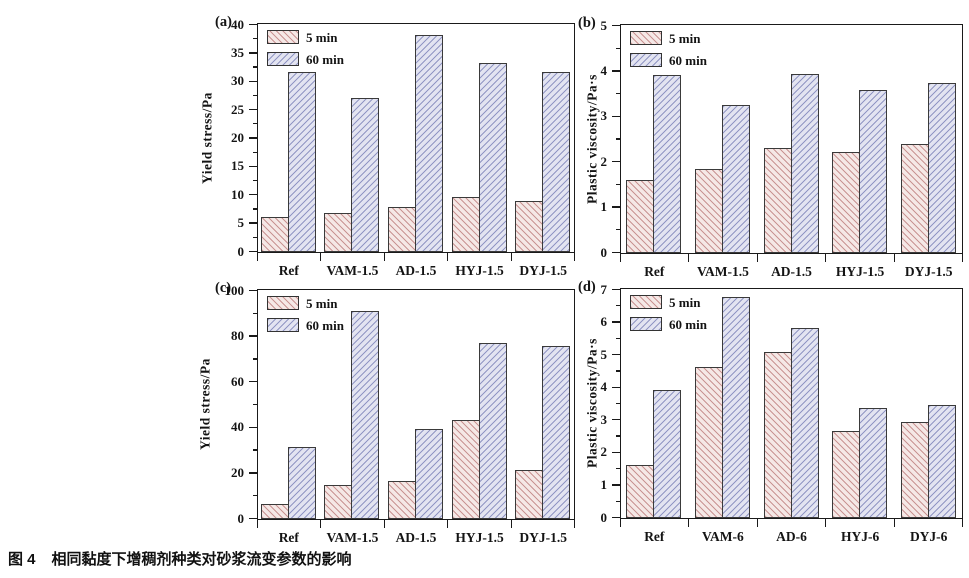  I want to click on legend-a: 5 min 60 min, so click(305, 51).